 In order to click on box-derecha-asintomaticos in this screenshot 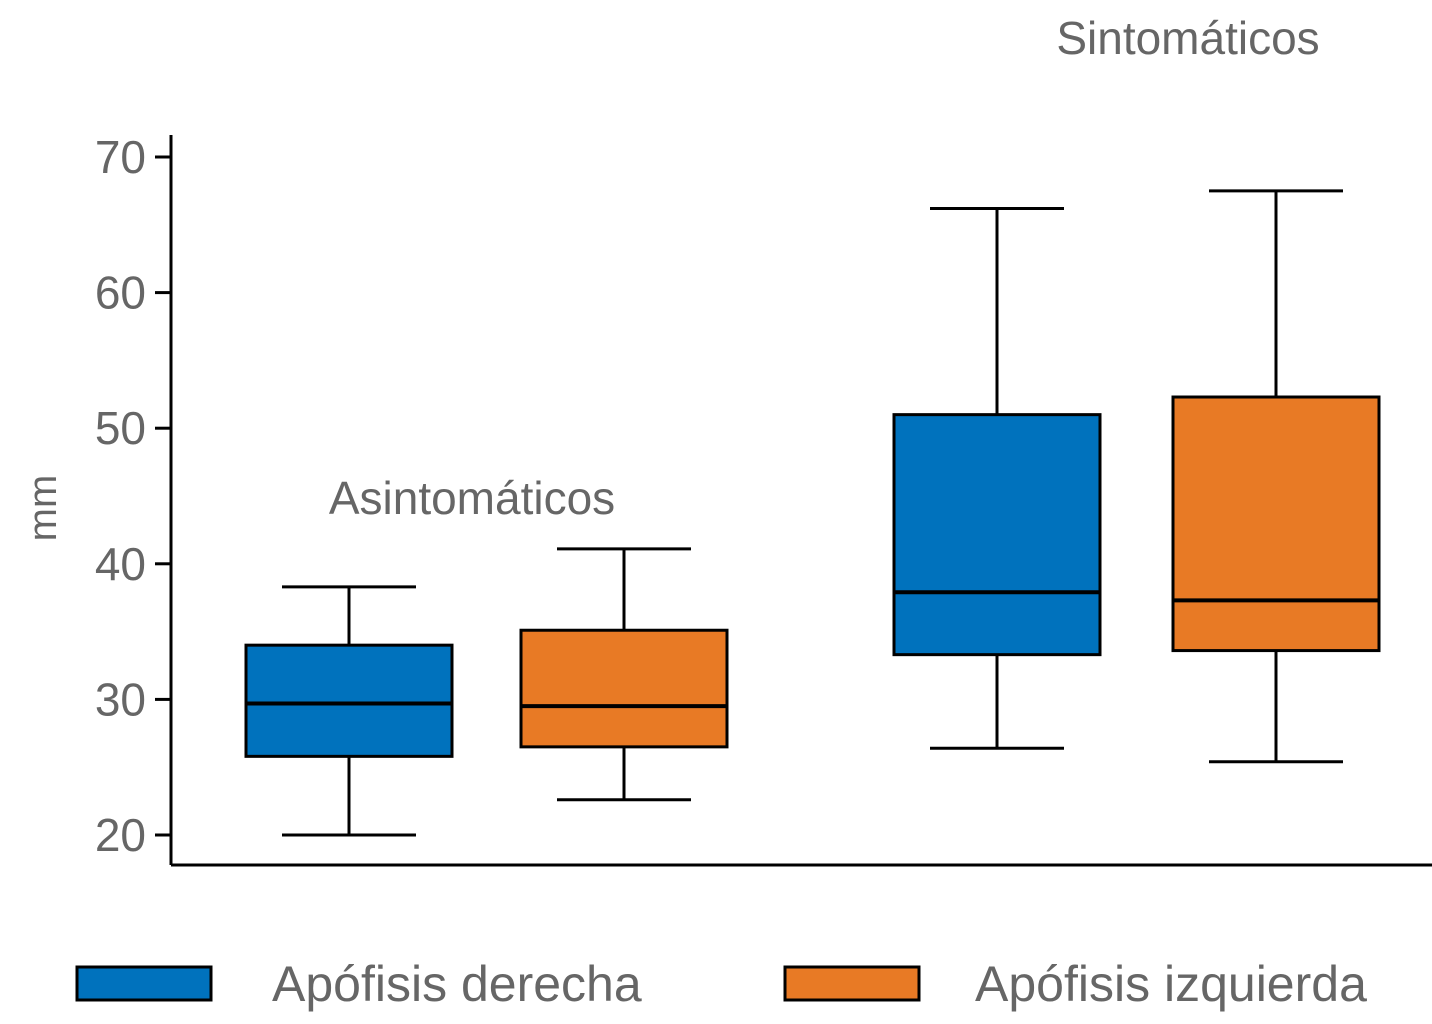, I will do `click(349, 711)`.